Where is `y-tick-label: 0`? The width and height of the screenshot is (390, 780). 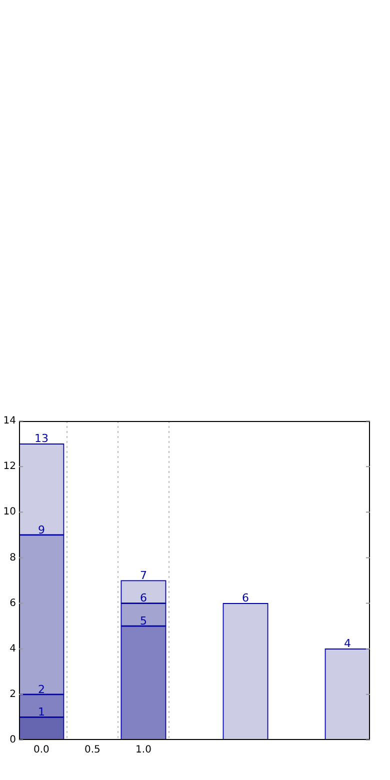 y-tick-label: 0 is located at coordinates (13, 740).